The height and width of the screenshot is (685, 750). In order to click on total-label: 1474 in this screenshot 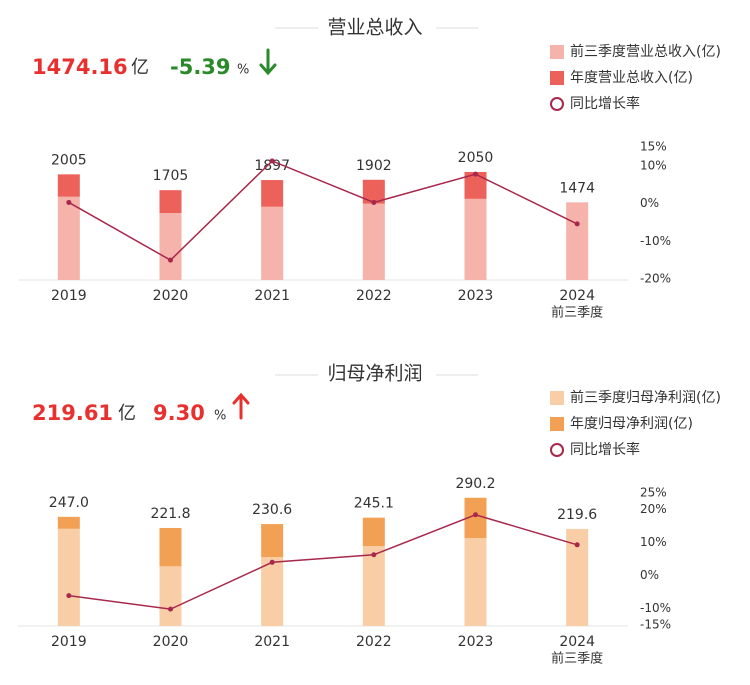, I will do `click(577, 188)`.